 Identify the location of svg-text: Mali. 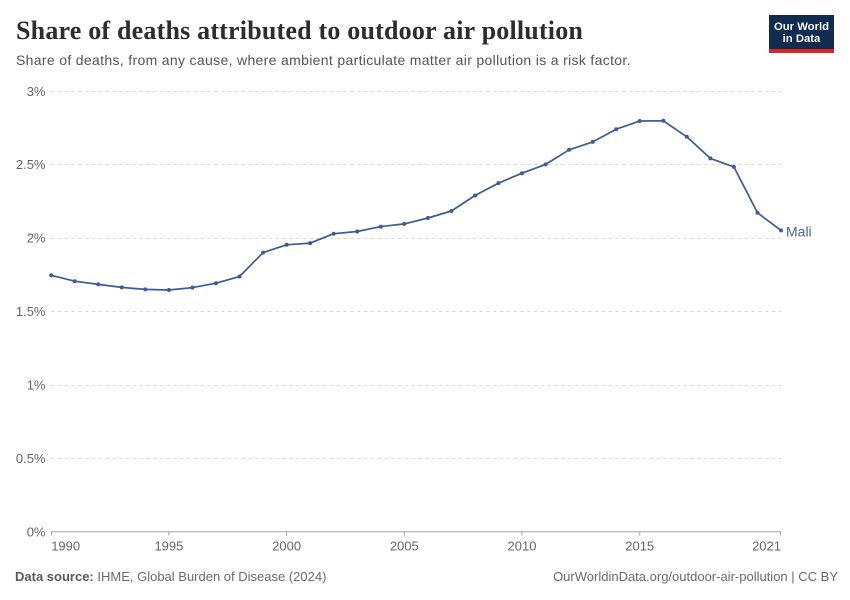
(799, 231).